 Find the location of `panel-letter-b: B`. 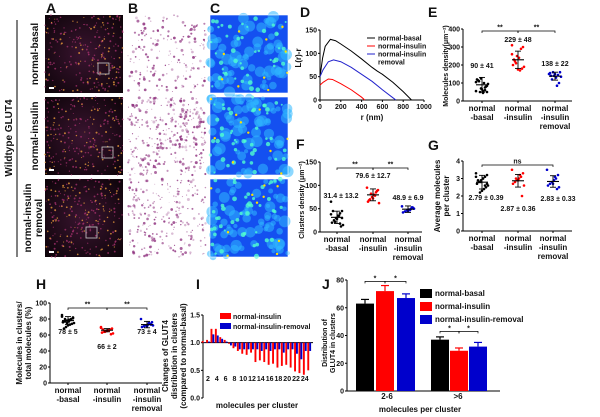

panel-letter-b: B is located at coordinates (133, 8).